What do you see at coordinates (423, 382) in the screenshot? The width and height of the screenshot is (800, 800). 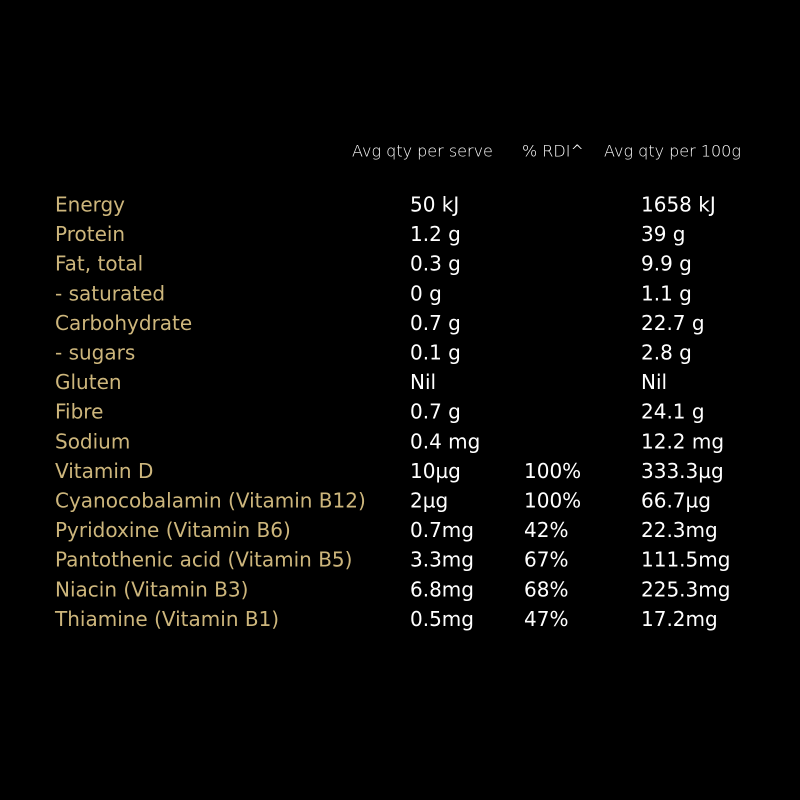 I see `per-serve-value: Nil` at bounding box center [423, 382].